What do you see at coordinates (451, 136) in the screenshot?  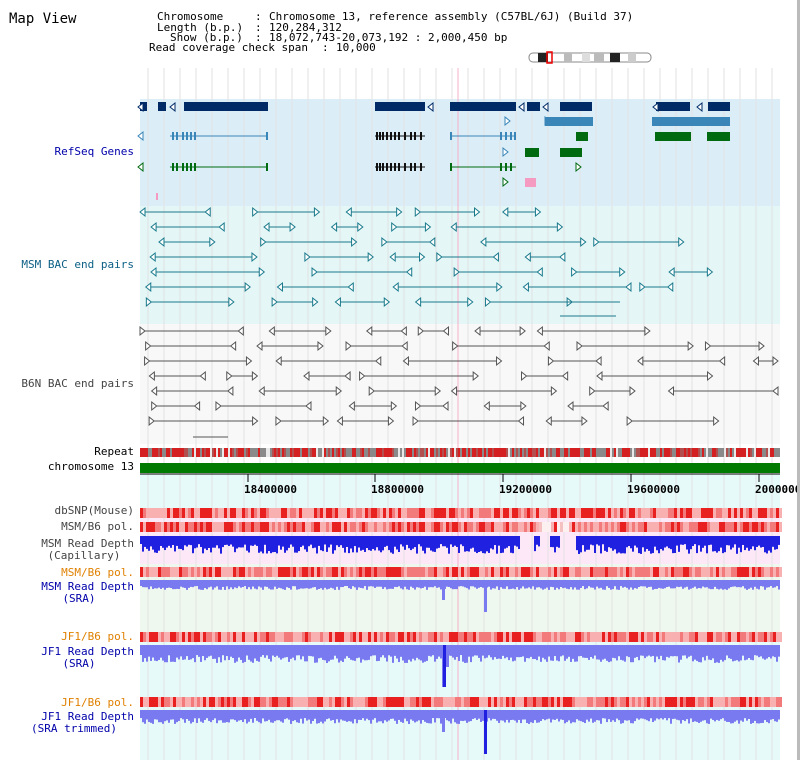 I see `transcript-exon` at bounding box center [451, 136].